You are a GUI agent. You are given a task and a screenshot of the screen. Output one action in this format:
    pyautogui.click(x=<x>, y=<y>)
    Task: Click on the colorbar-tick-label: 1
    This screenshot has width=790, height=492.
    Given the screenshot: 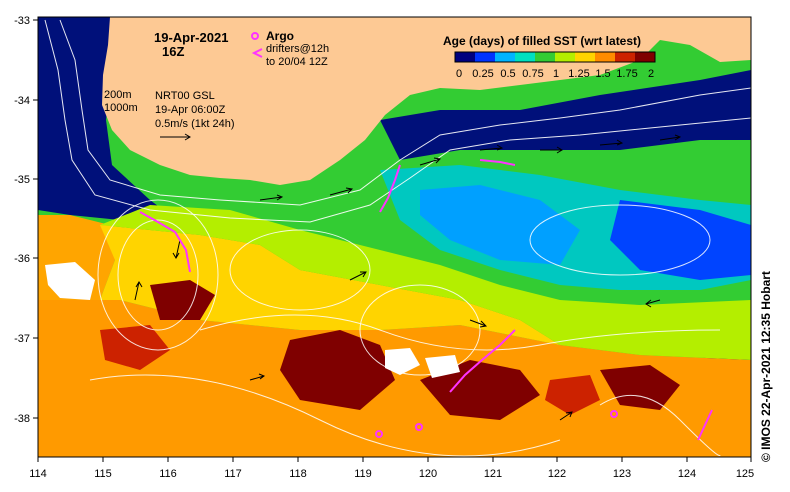 What is the action you would take?
    pyautogui.click(x=556, y=74)
    